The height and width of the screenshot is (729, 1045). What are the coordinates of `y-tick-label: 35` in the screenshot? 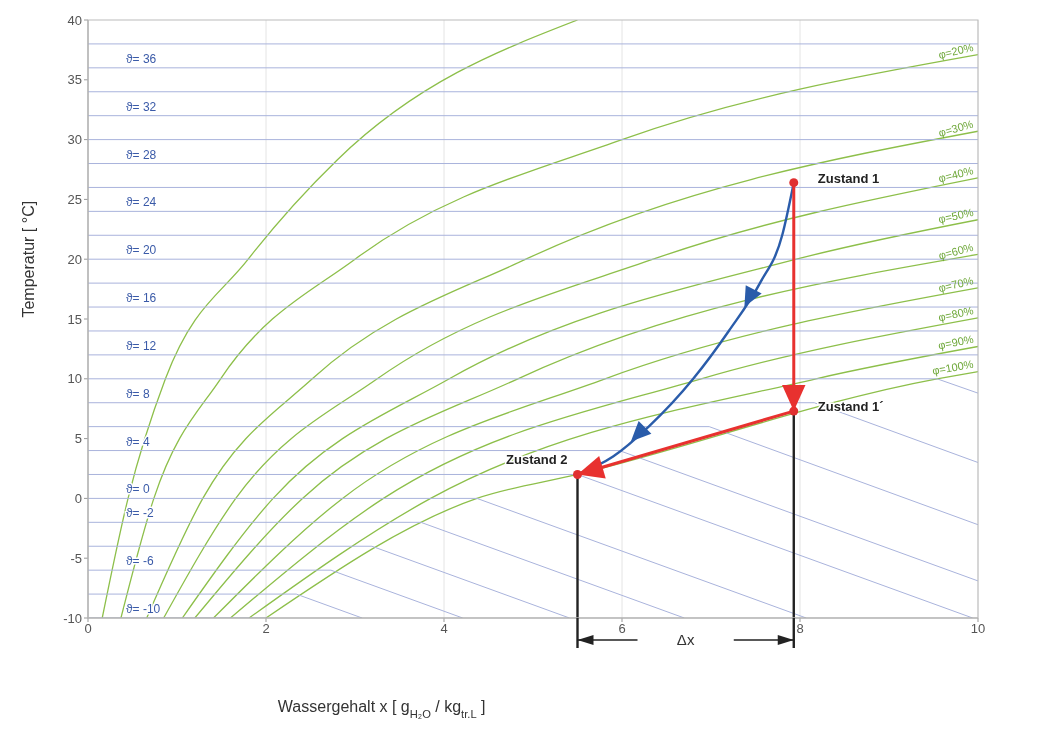 It's located at (74, 80).